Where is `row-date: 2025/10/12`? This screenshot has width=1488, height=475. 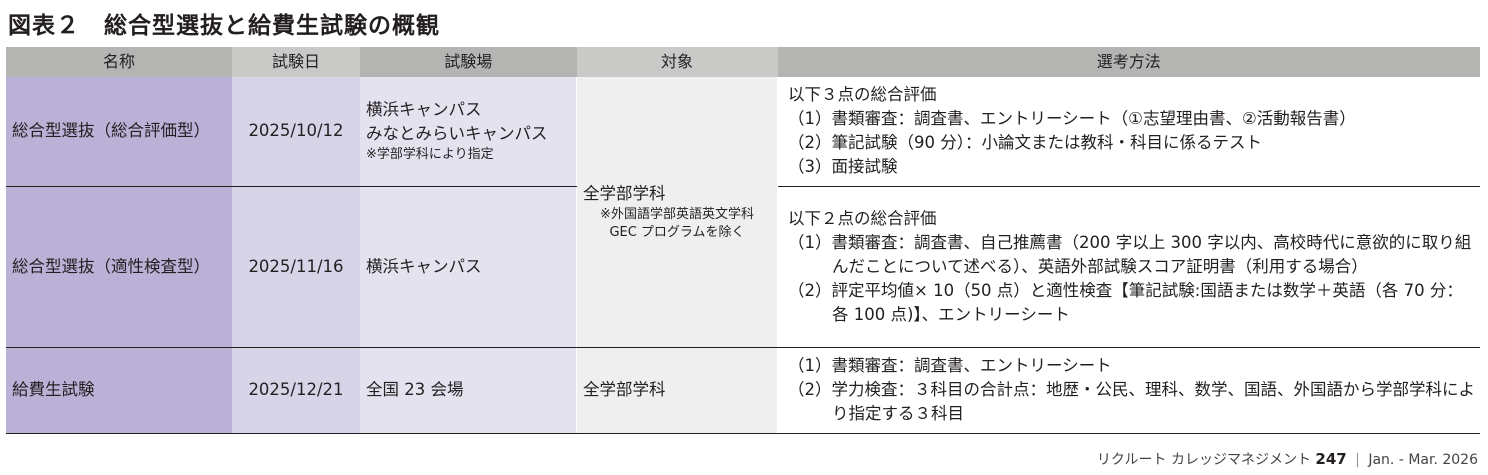
row-date: 2025/10/12 is located at coordinates (296, 132).